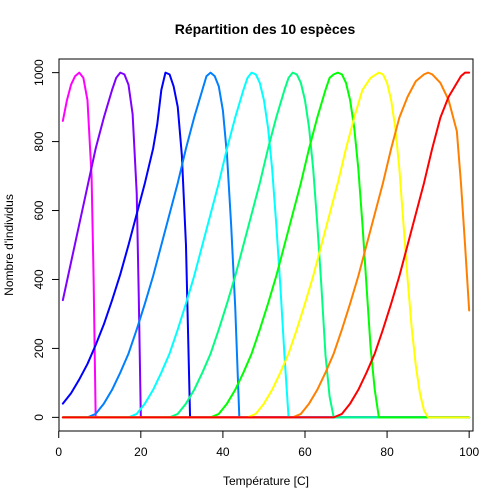 The width and height of the screenshot is (504, 504). Describe the element at coordinates (469, 452) in the screenshot. I see `x-tick-label: 100` at that location.